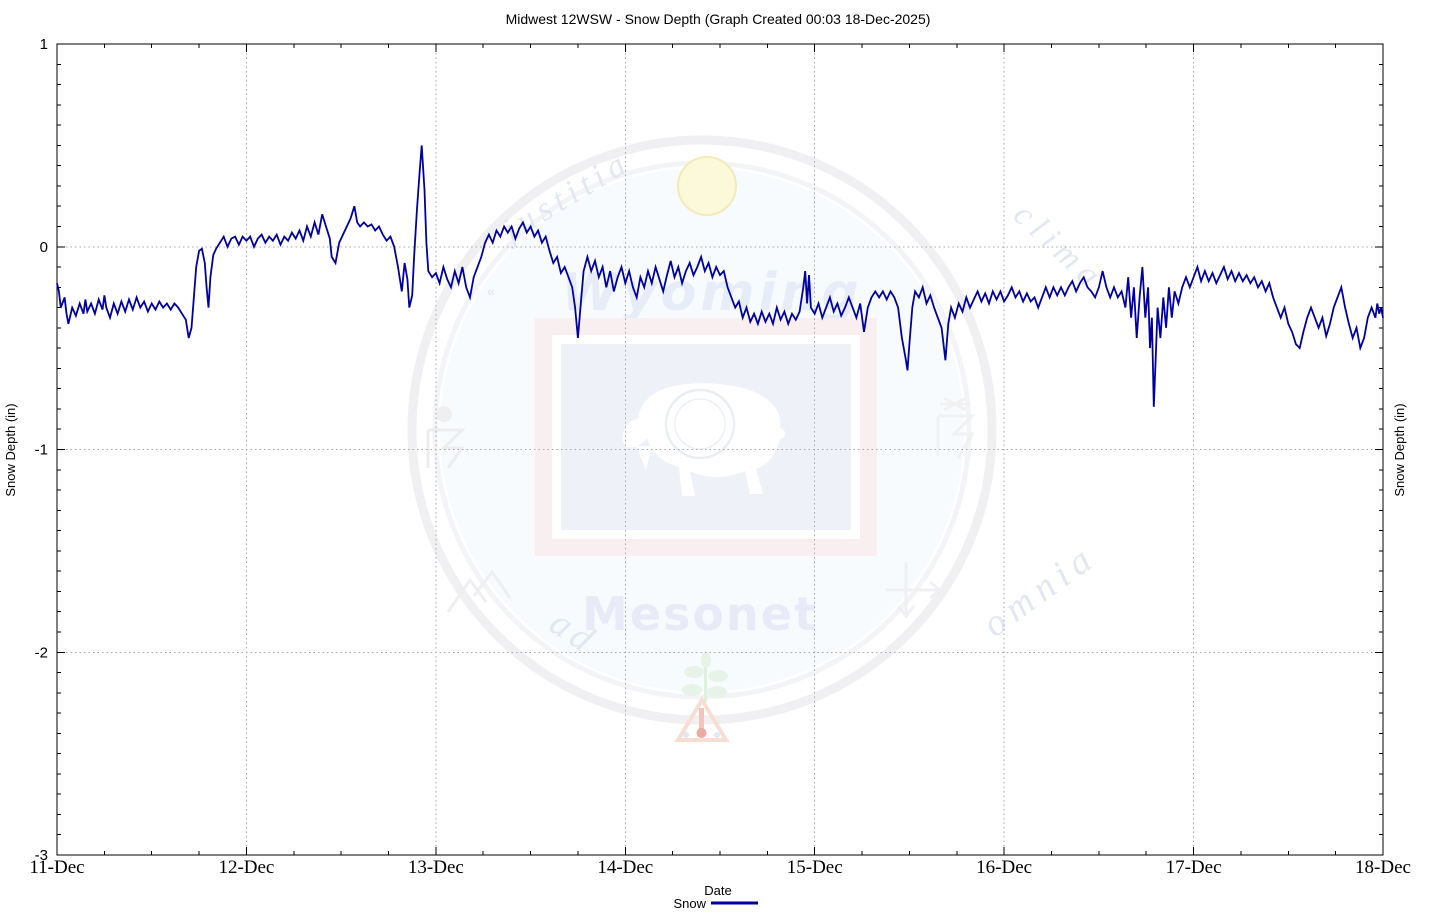 The height and width of the screenshot is (920, 1440). Describe the element at coordinates (689, 903) in the screenshot. I see `legend-series-label: Snow` at that location.